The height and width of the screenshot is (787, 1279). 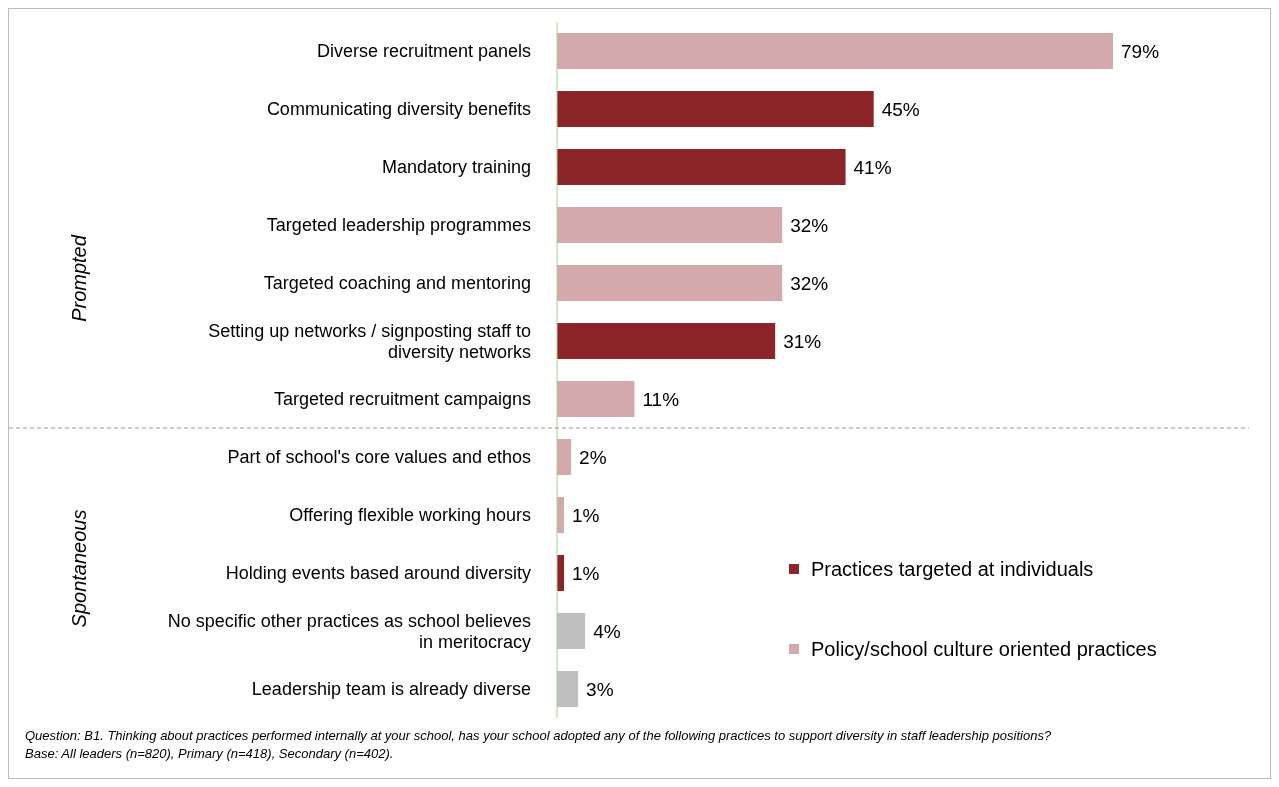 What do you see at coordinates (607, 631) in the screenshot?
I see `data-label: 4%` at bounding box center [607, 631].